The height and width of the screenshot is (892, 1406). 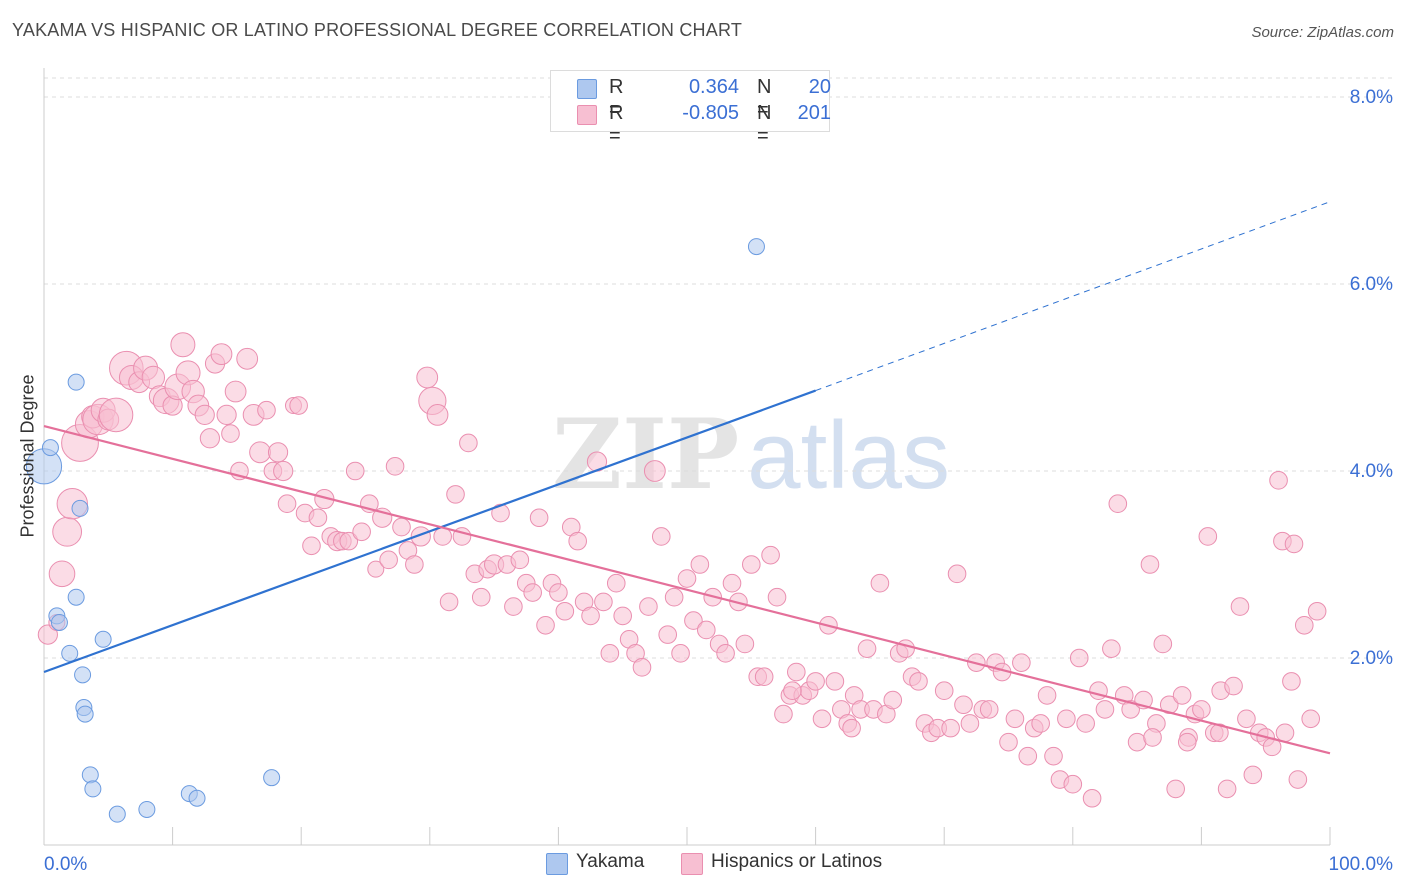 I want to click on yakama-swatch, so click(x=557, y=864).